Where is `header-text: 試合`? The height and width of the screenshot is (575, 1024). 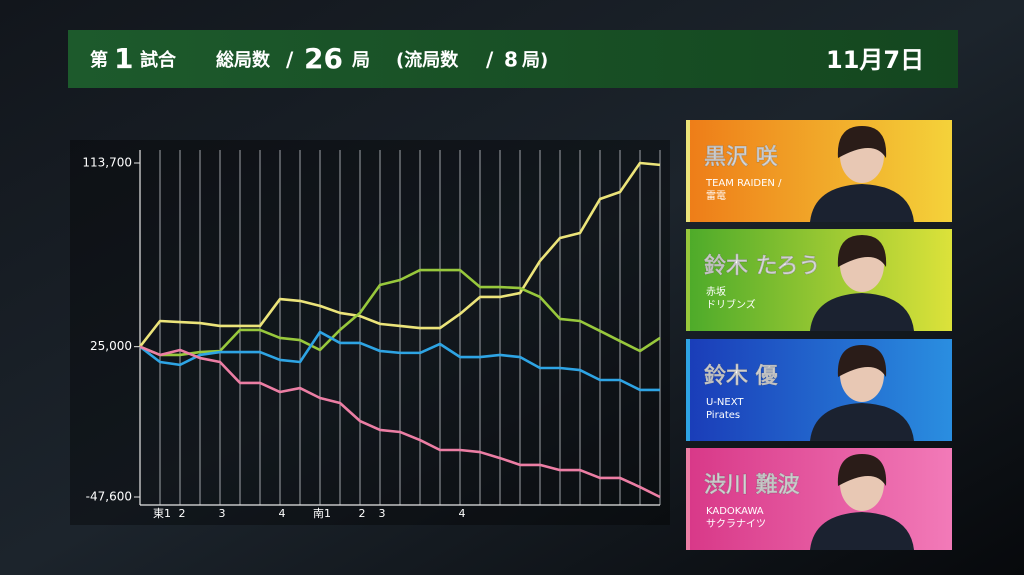
header-text: 試合 is located at coordinates (158, 60).